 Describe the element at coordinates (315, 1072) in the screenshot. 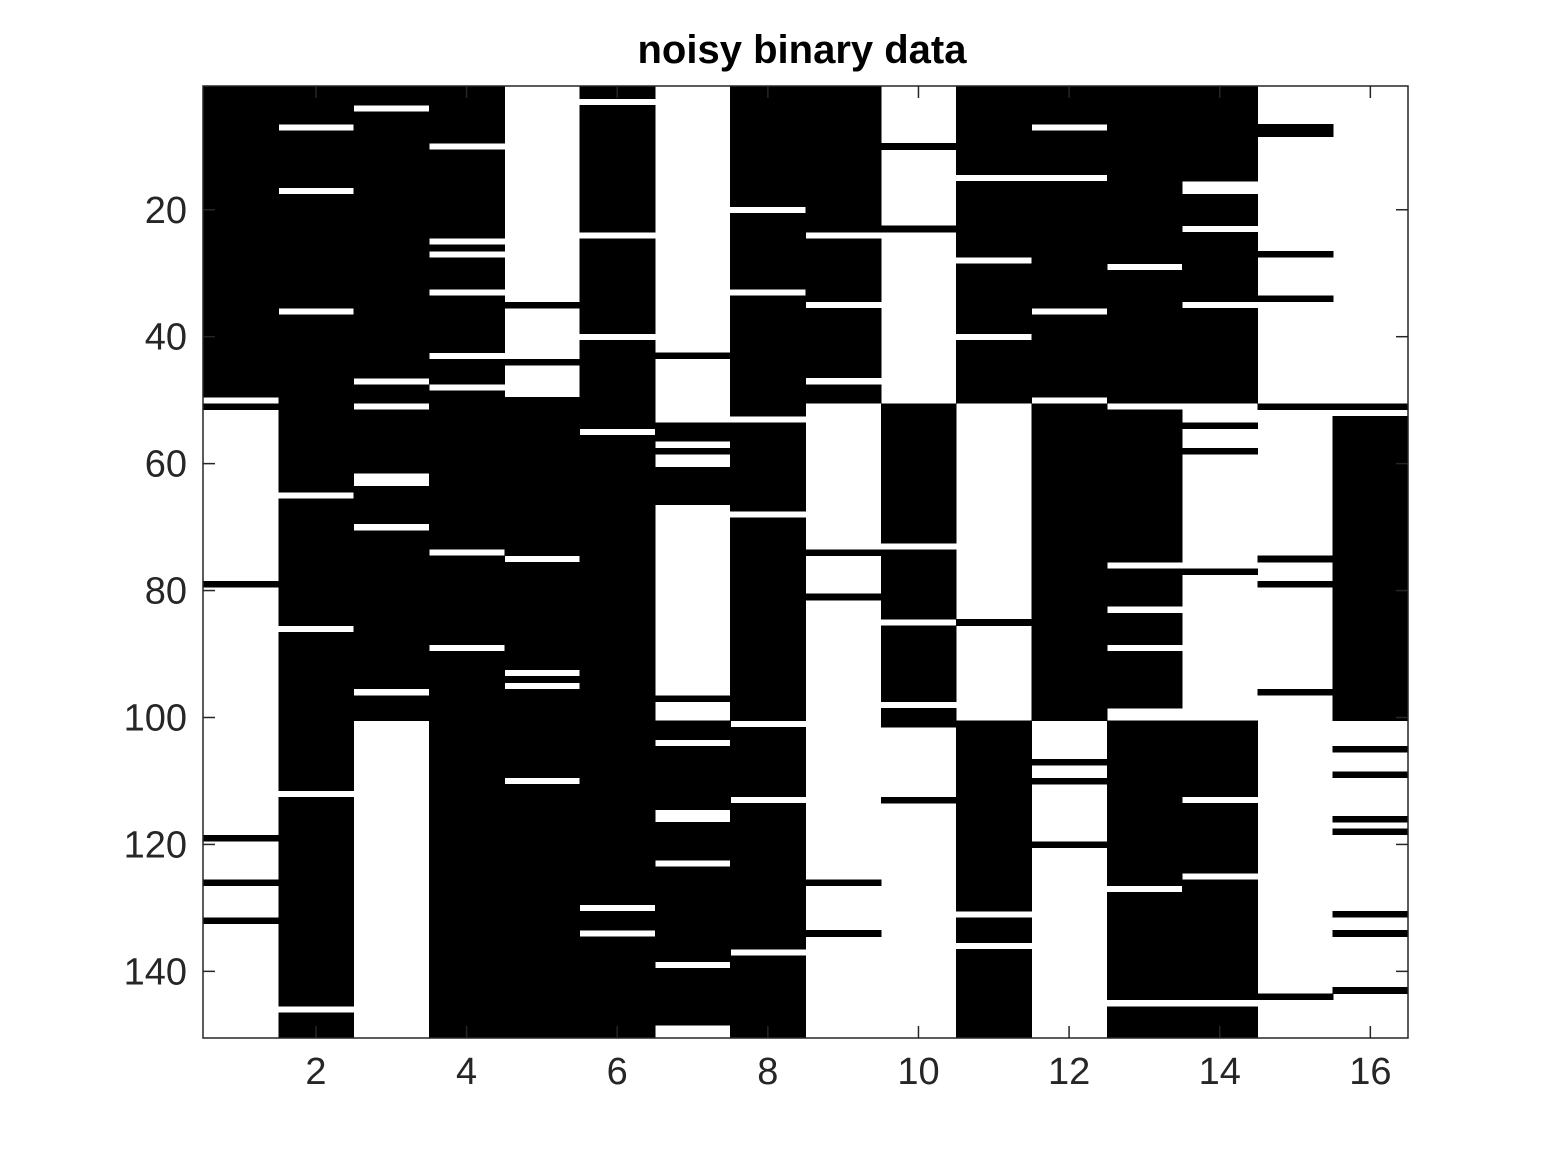

I see `x-tick-label: 2` at that location.